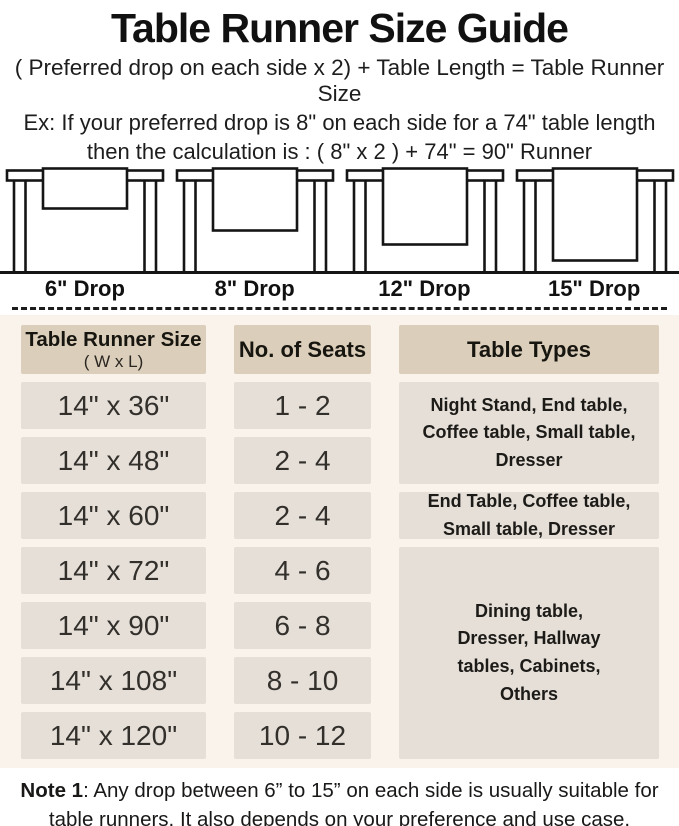  Describe the element at coordinates (339, 309) in the screenshot. I see `dashed-divider` at that location.